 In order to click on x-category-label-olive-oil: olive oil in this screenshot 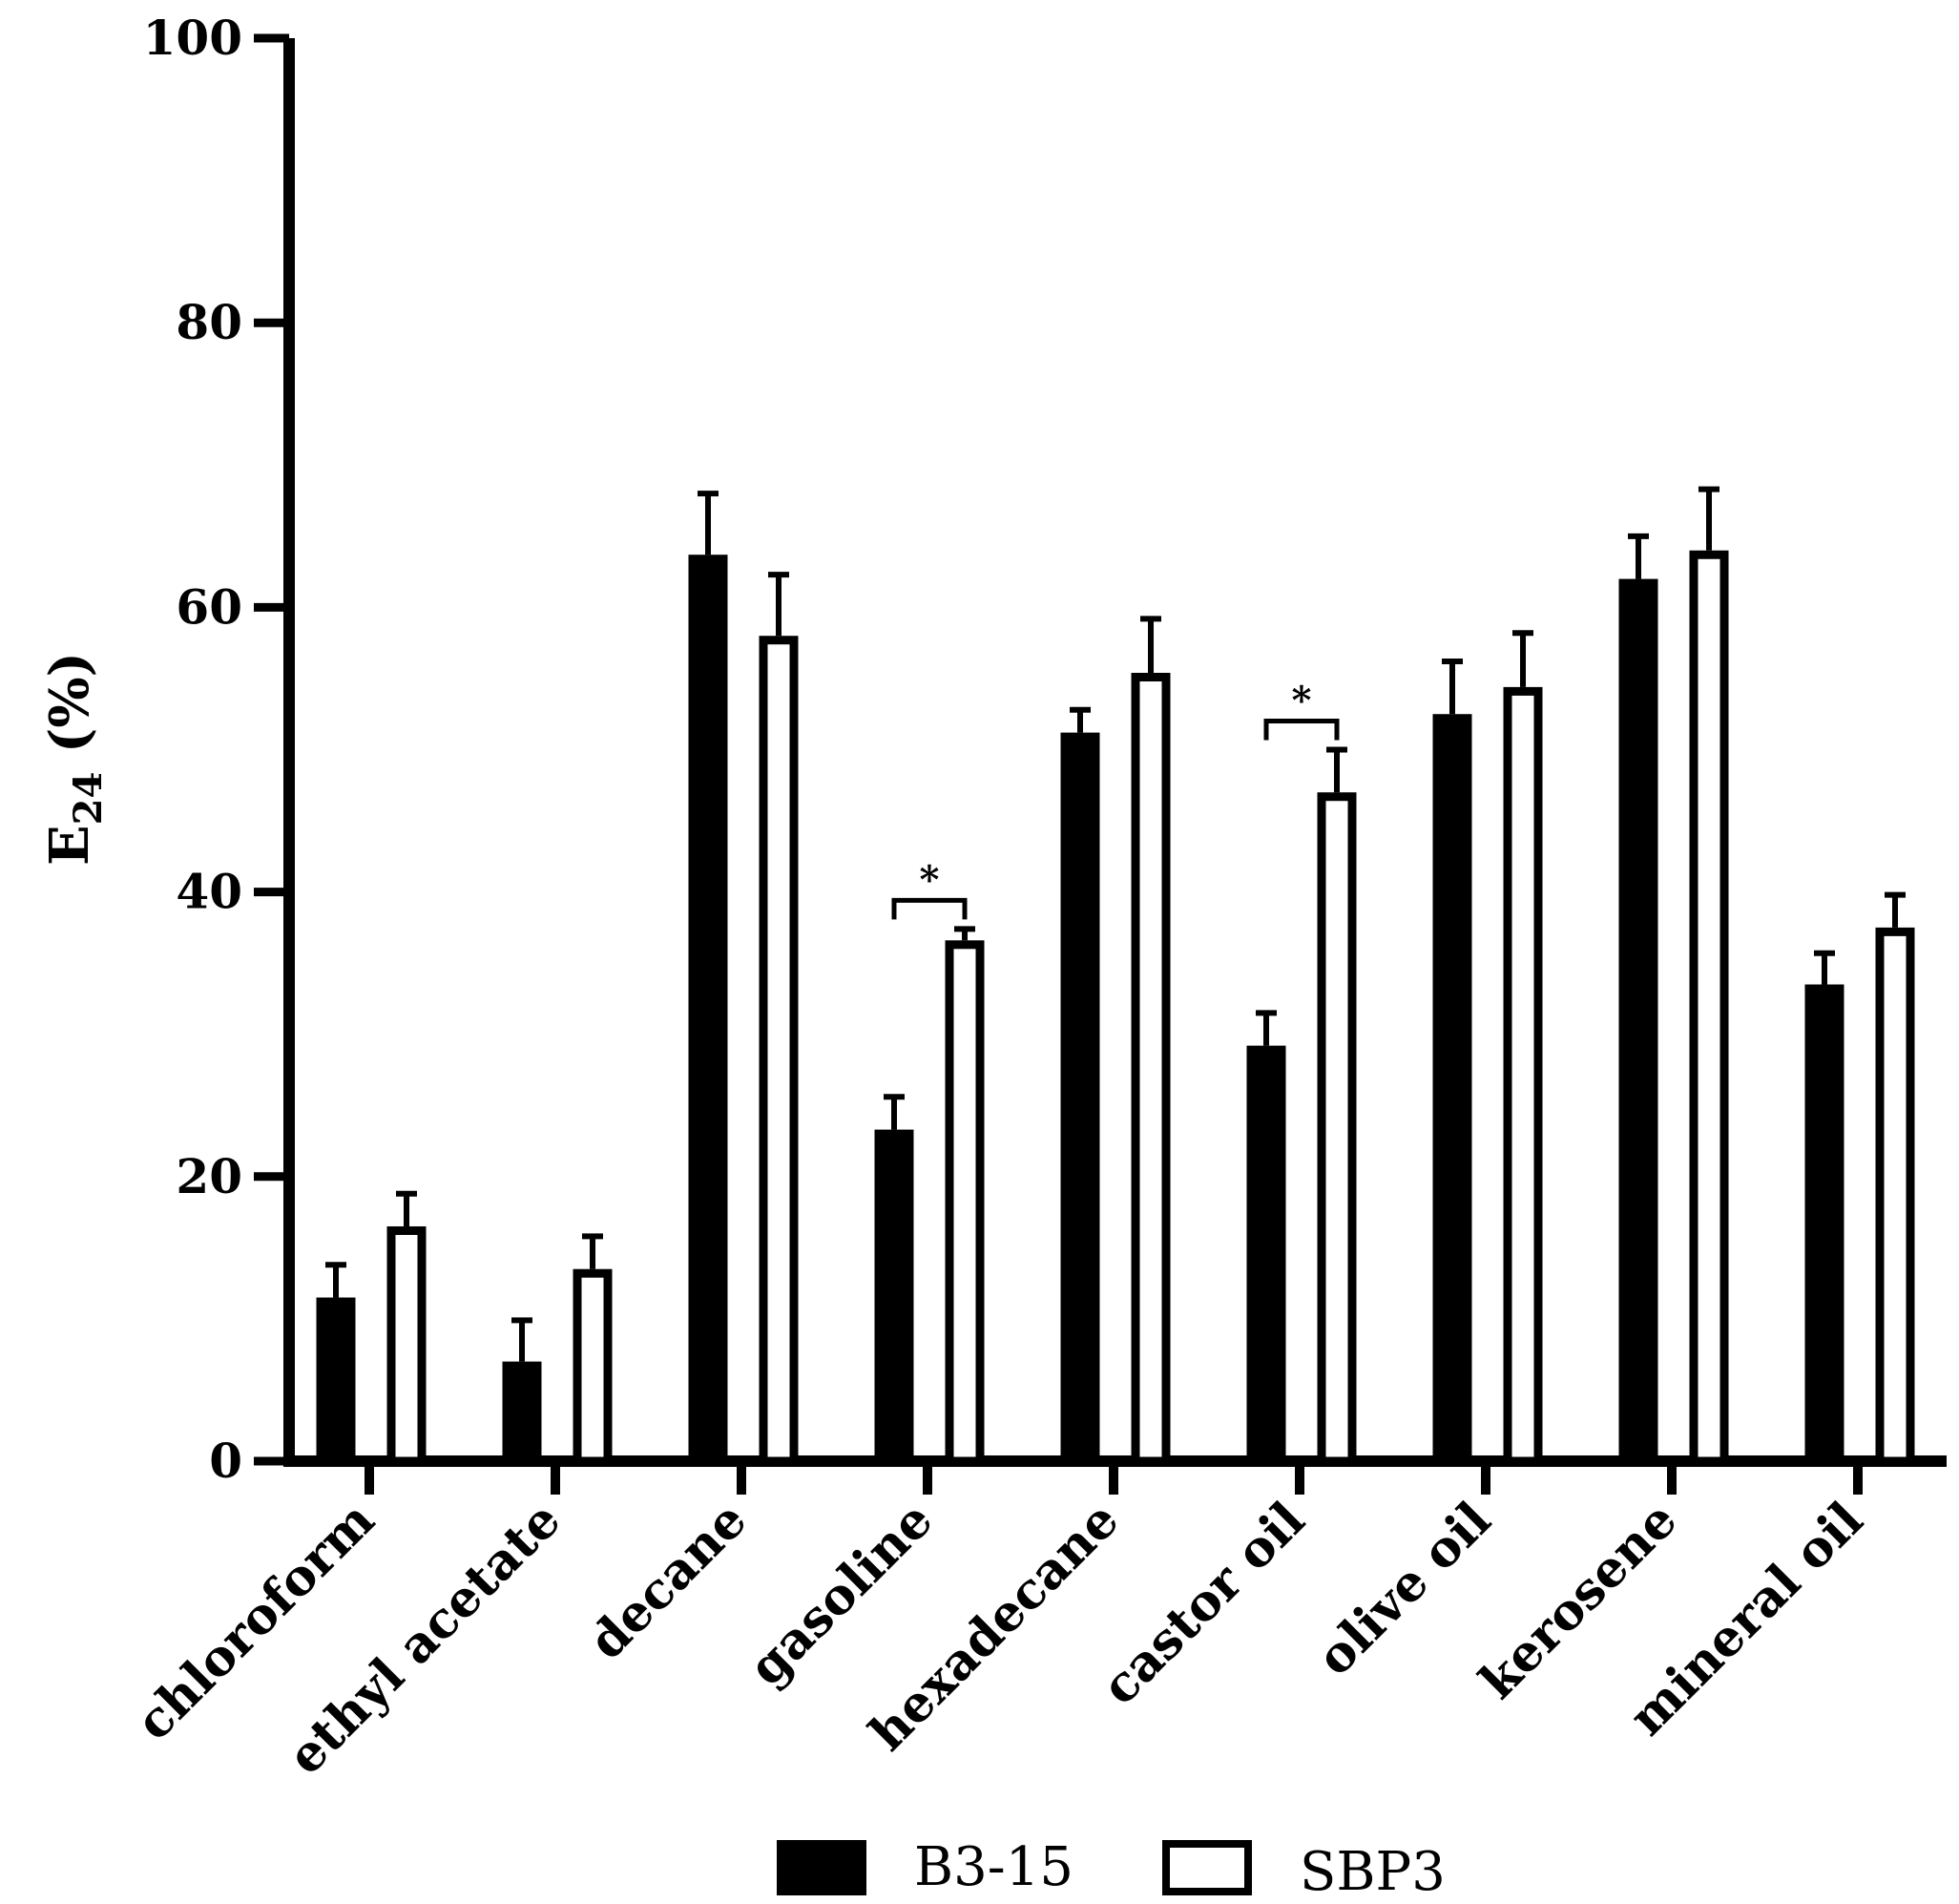, I will do `click(1404, 1589)`.